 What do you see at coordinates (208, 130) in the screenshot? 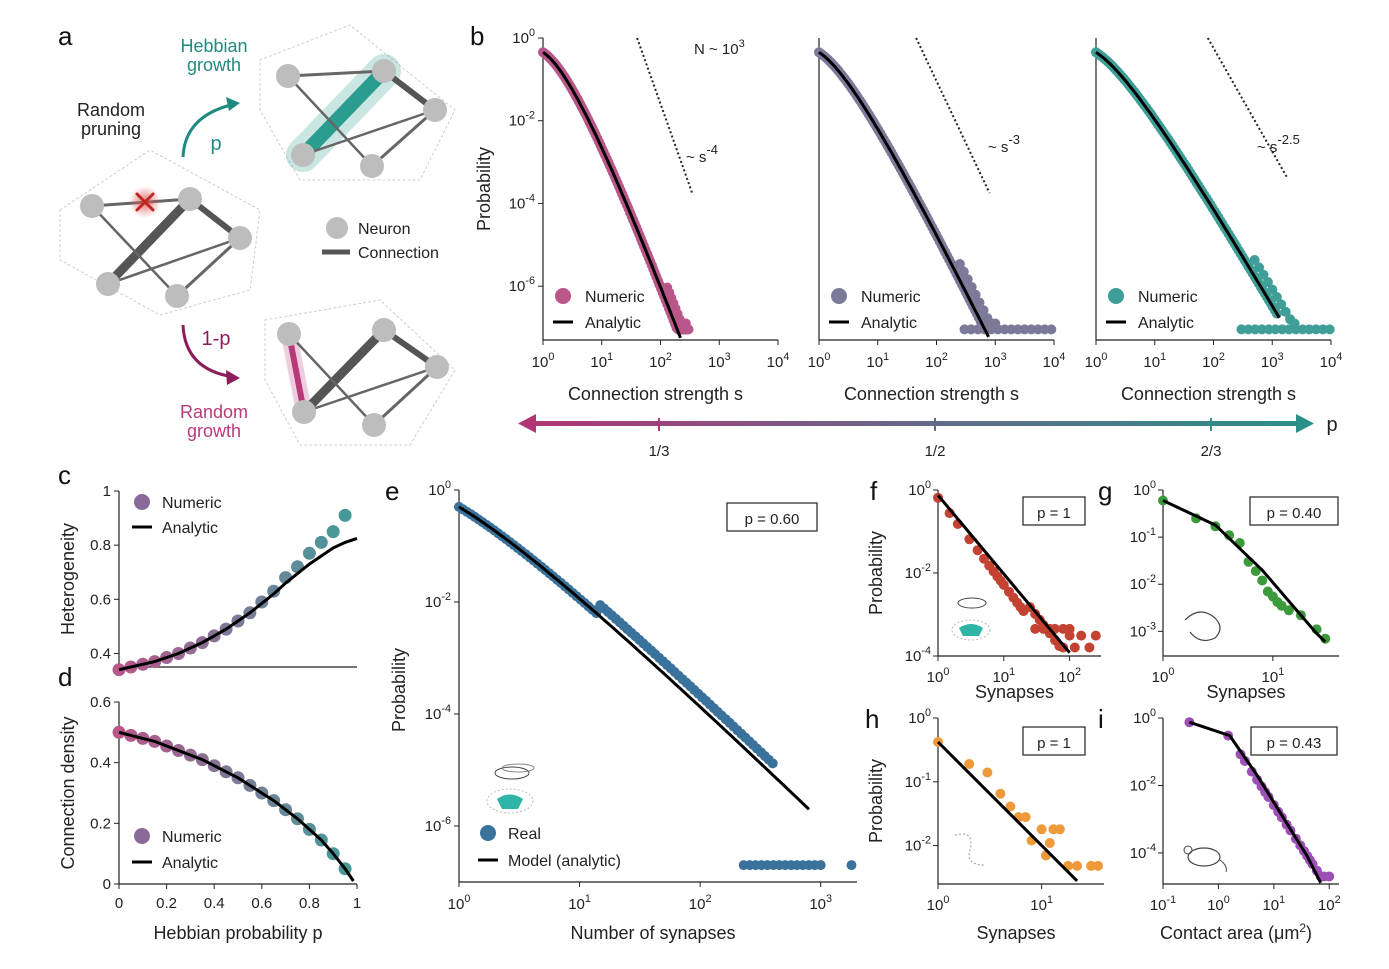
I see `hebbian-arrow` at bounding box center [208, 130].